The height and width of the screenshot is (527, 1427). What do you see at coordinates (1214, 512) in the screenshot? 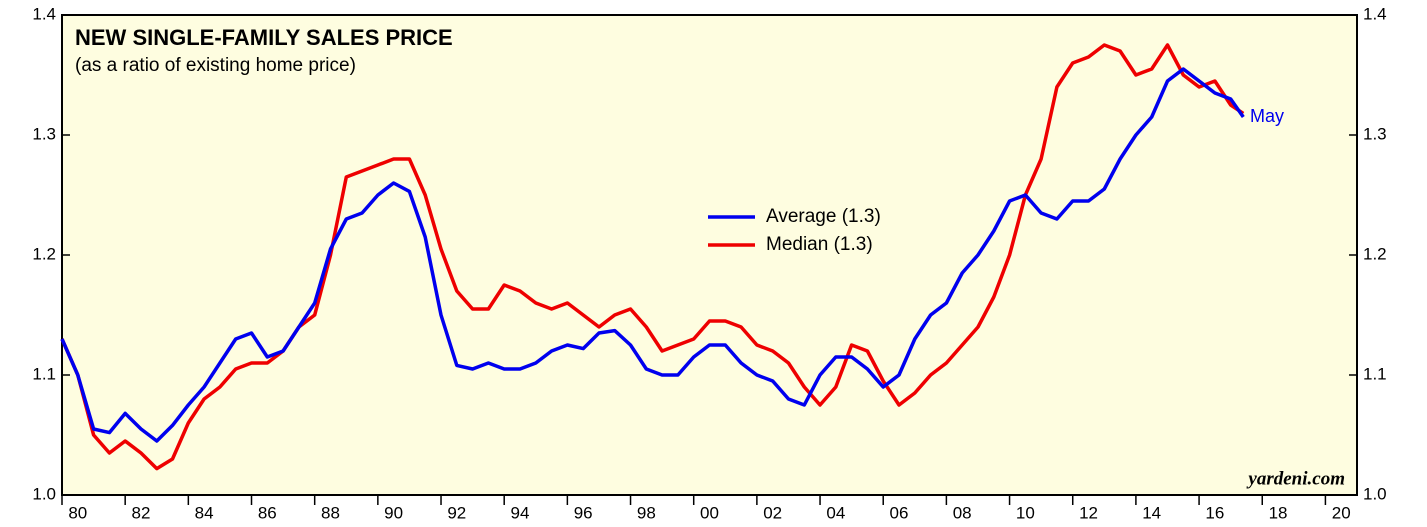
I see `x-tick-label: 16` at bounding box center [1214, 512].